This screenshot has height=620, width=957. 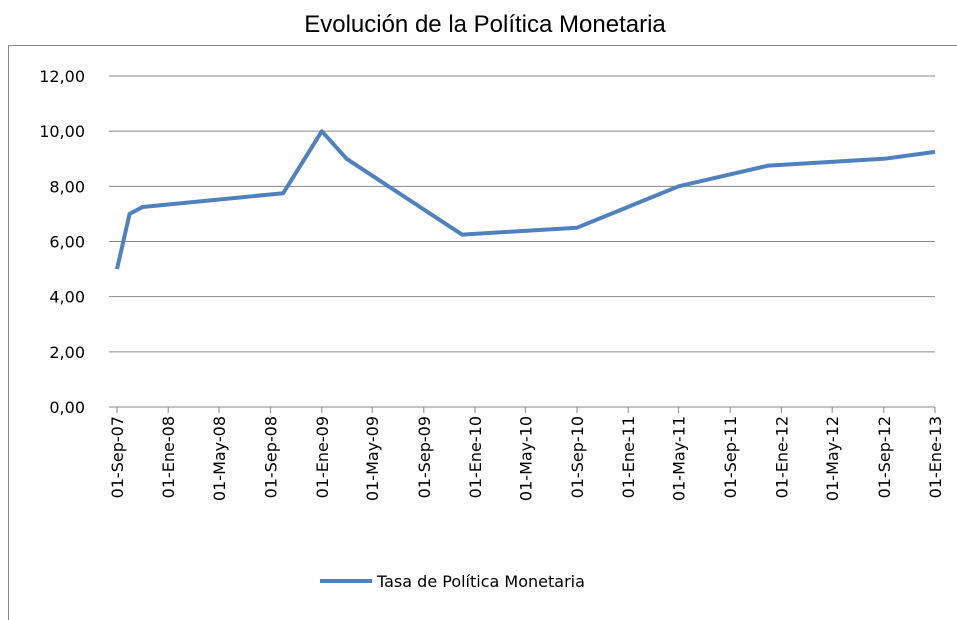 I want to click on x-tick-label: 01-May-12, so click(x=832, y=458).